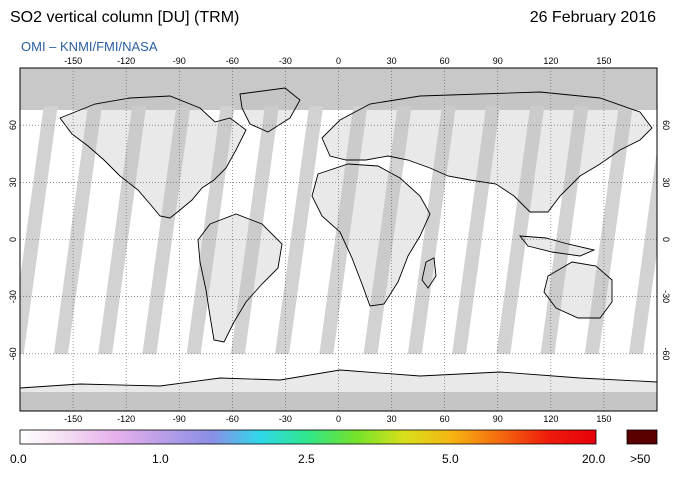 The image size is (676, 480). Describe the element at coordinates (392, 419) in the screenshot. I see `lon-tick-label-bottom: 30` at that location.